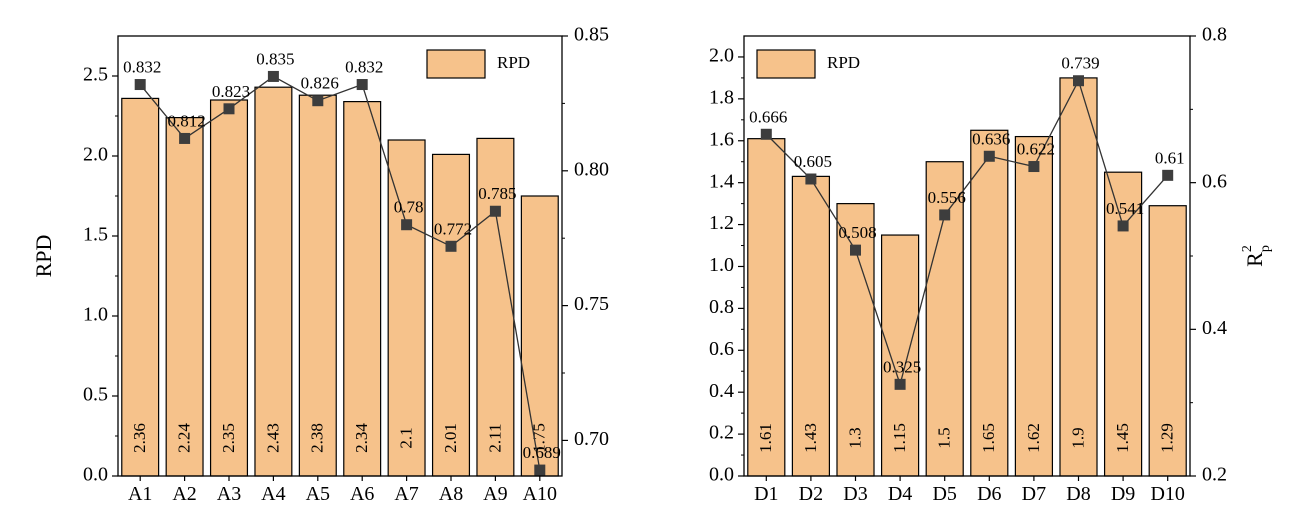 Image resolution: width=1292 pixels, height=515 pixels. Describe the element at coordinates (855, 494) in the screenshot. I see `x-tick-label: D3` at that location.